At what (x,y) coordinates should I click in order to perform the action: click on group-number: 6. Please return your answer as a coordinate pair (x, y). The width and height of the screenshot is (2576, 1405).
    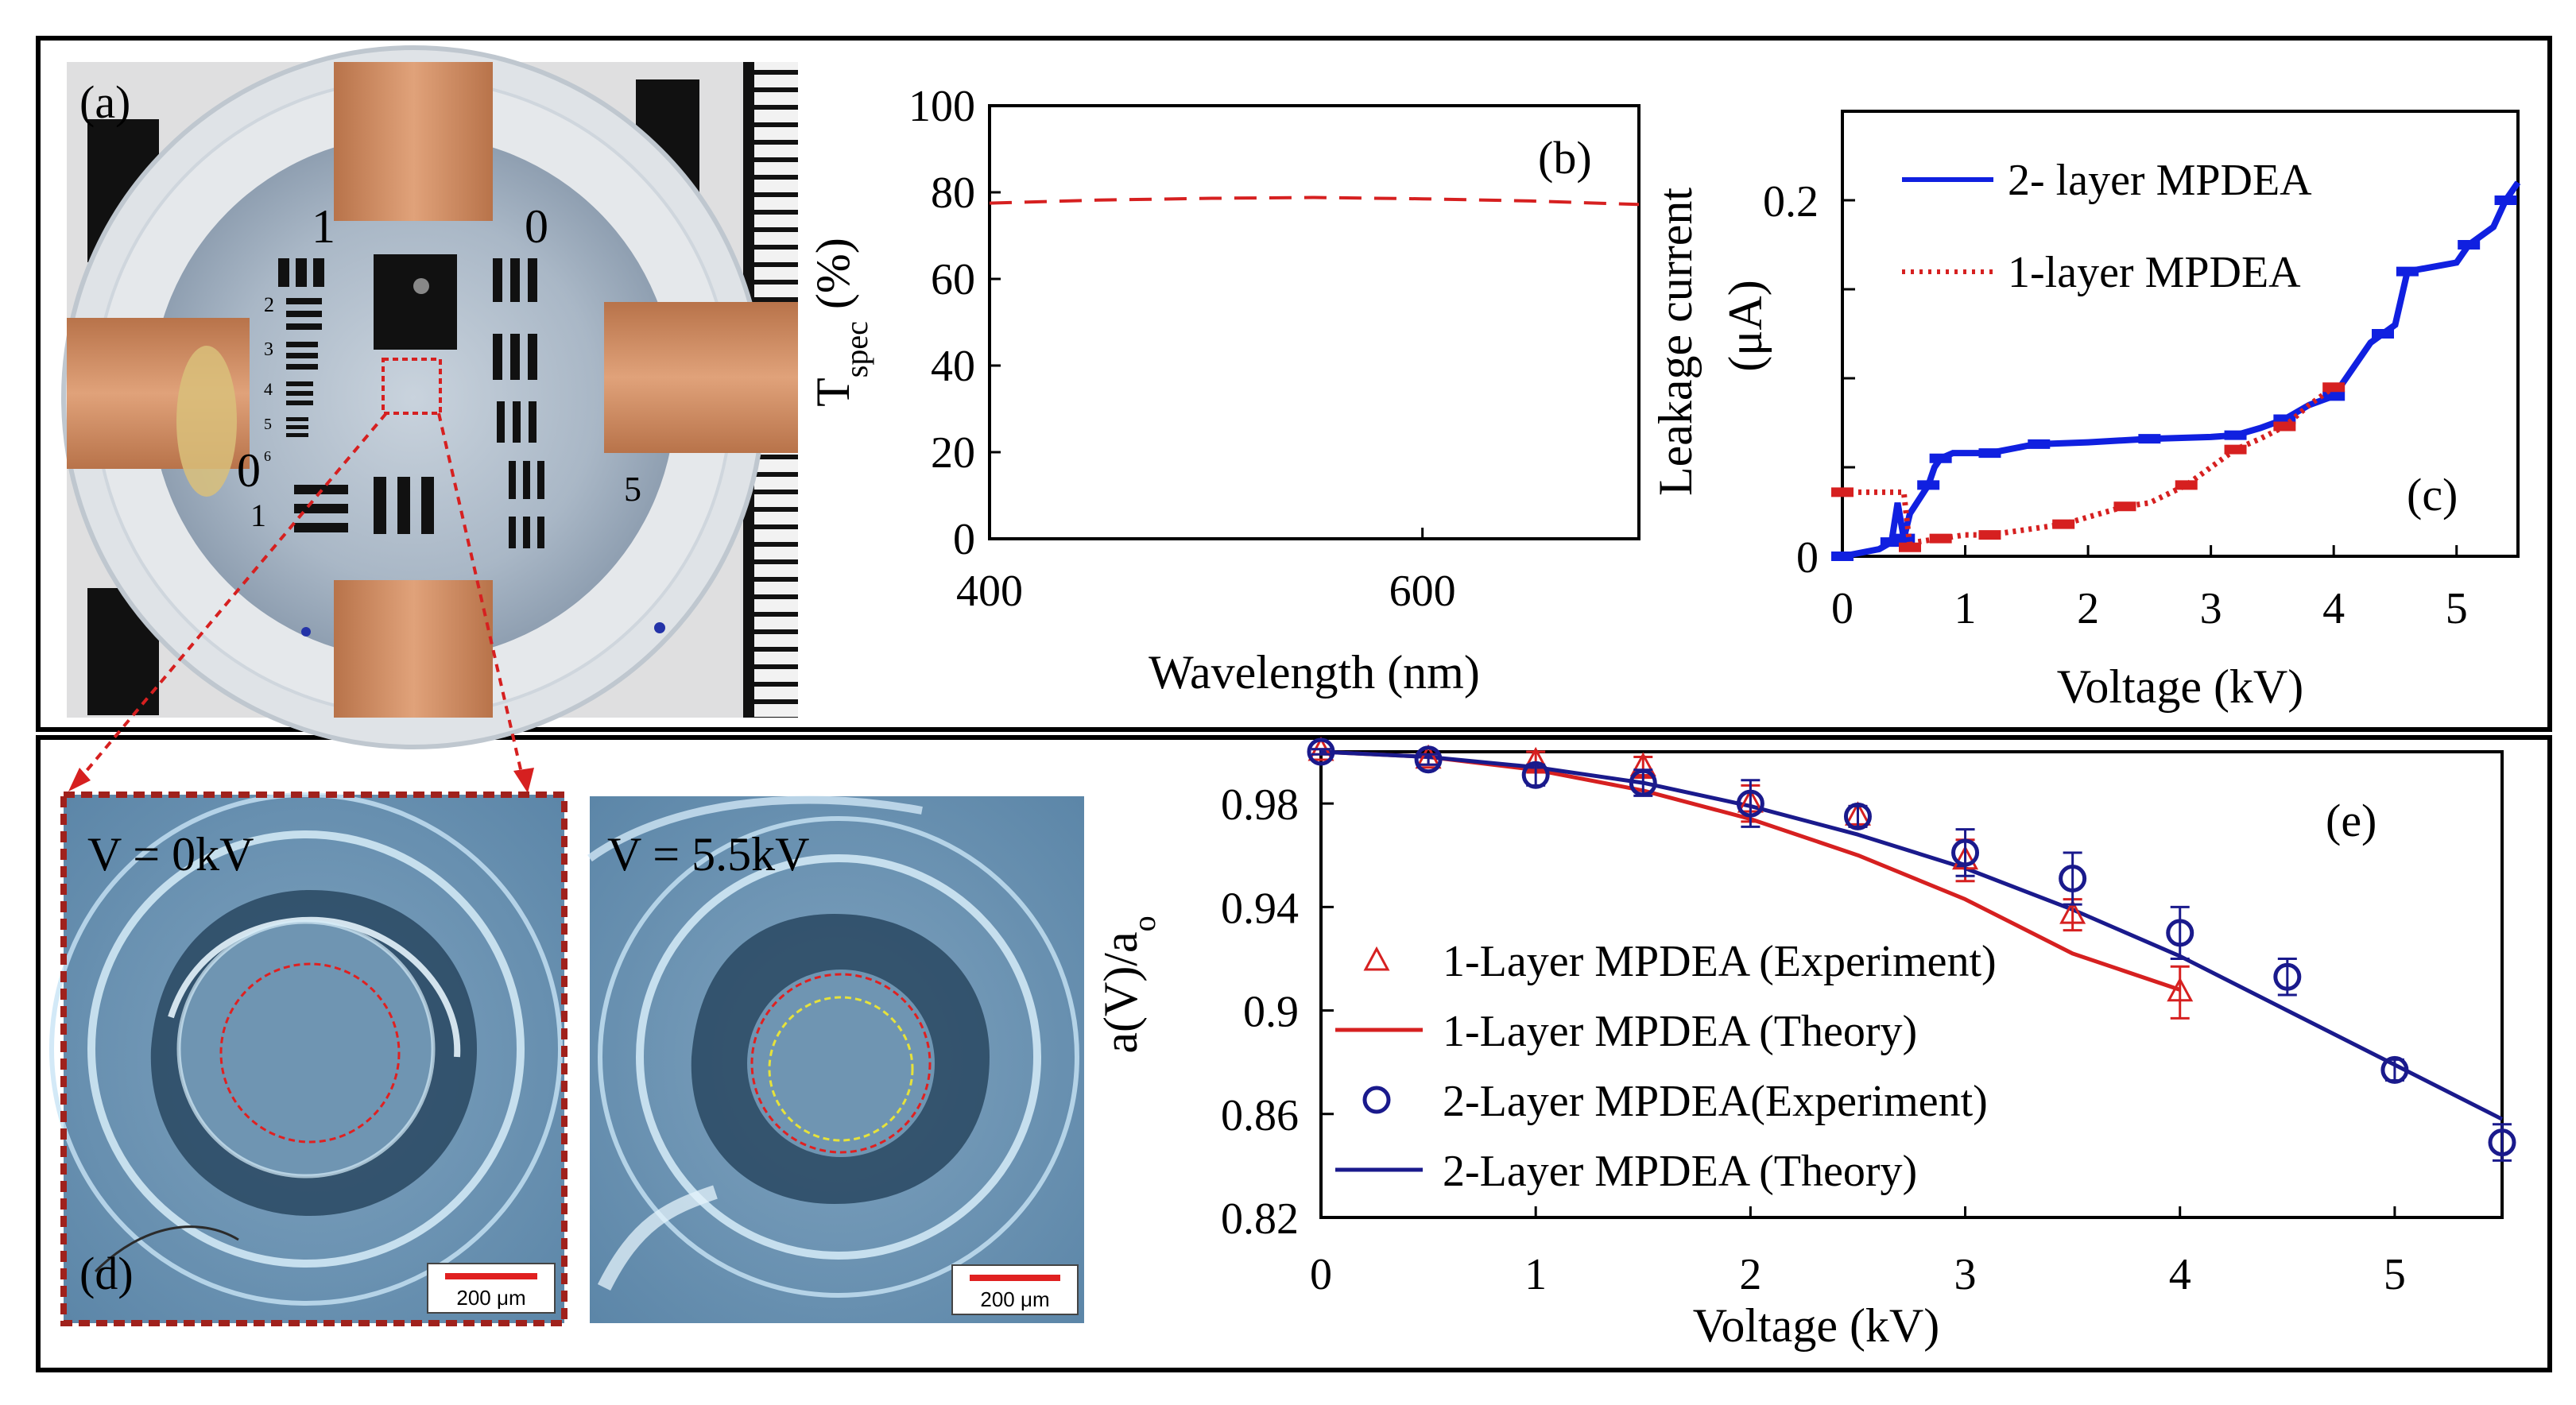
    Looking at the image, I should click on (267, 456).